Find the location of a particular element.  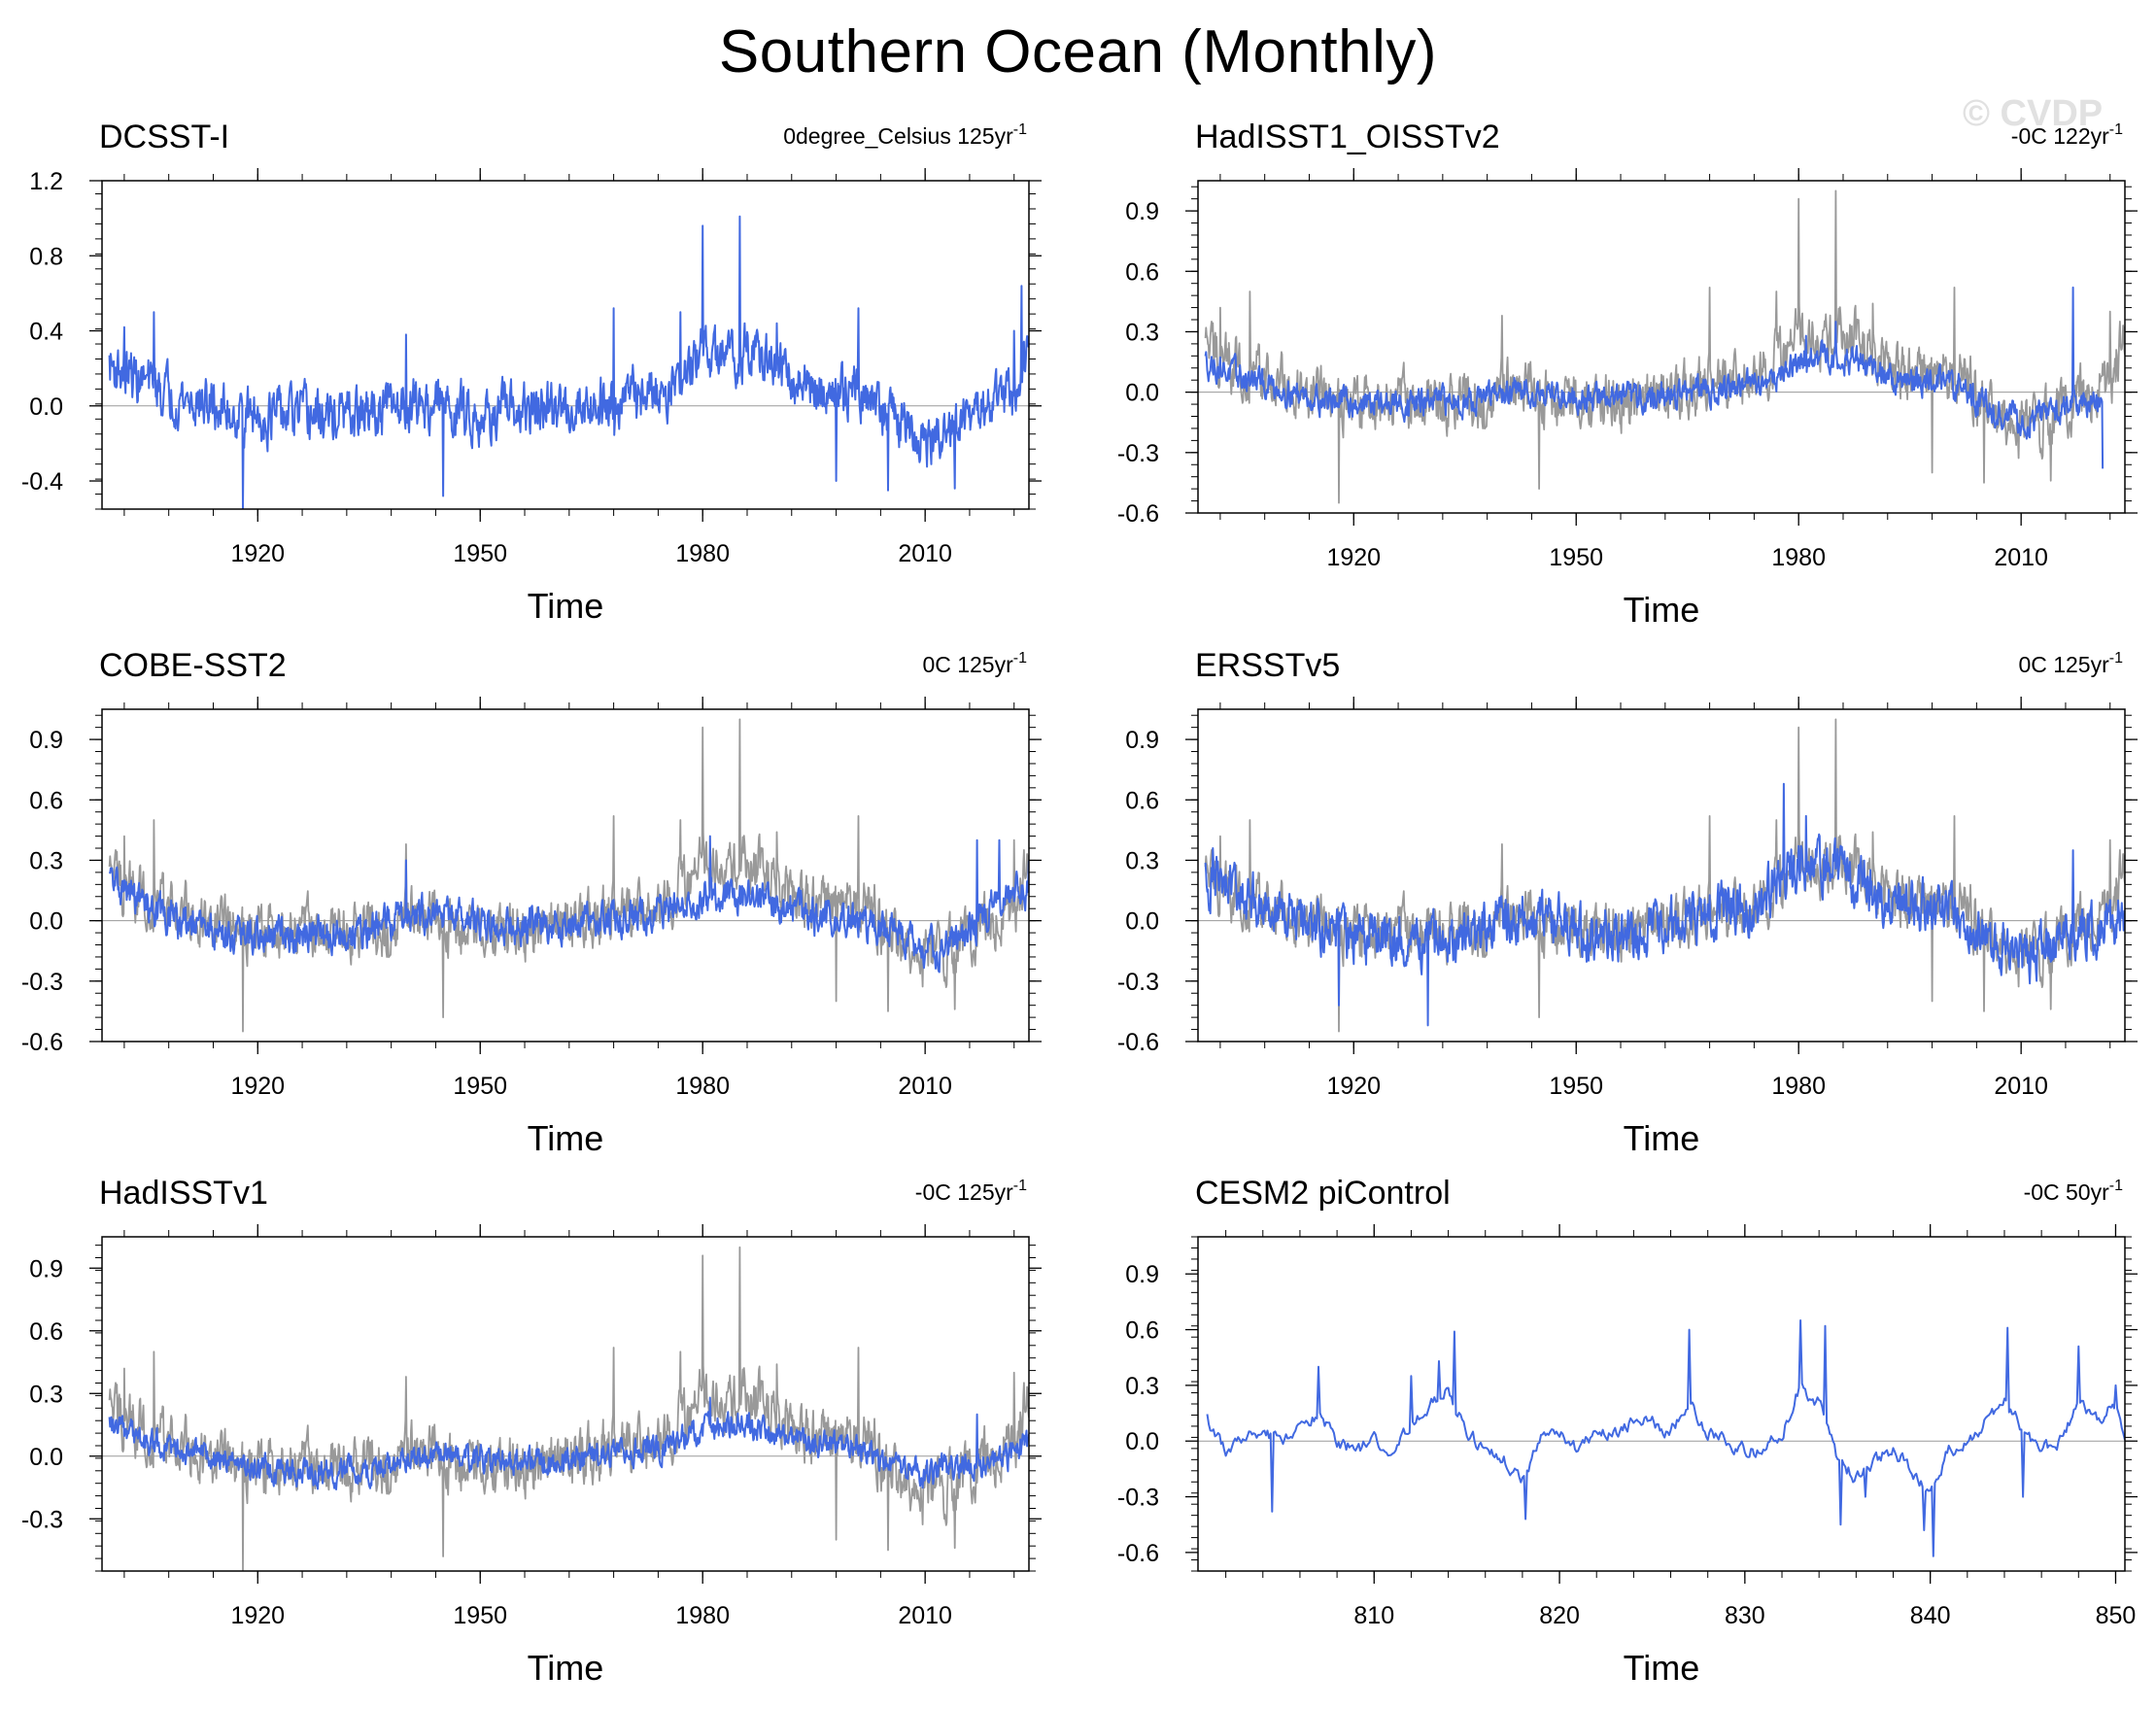

x-tick-label: 830 is located at coordinates (1745, 1615).